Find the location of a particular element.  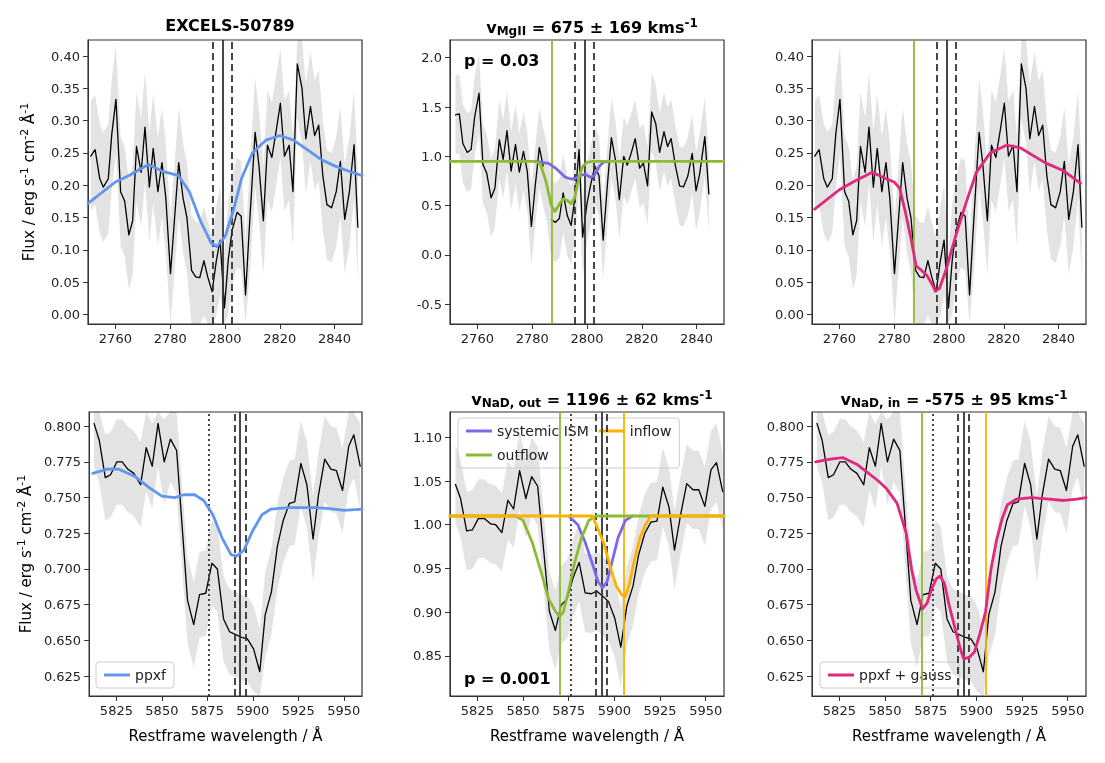

y-tick-label: 1.5 is located at coordinates (431, 107).